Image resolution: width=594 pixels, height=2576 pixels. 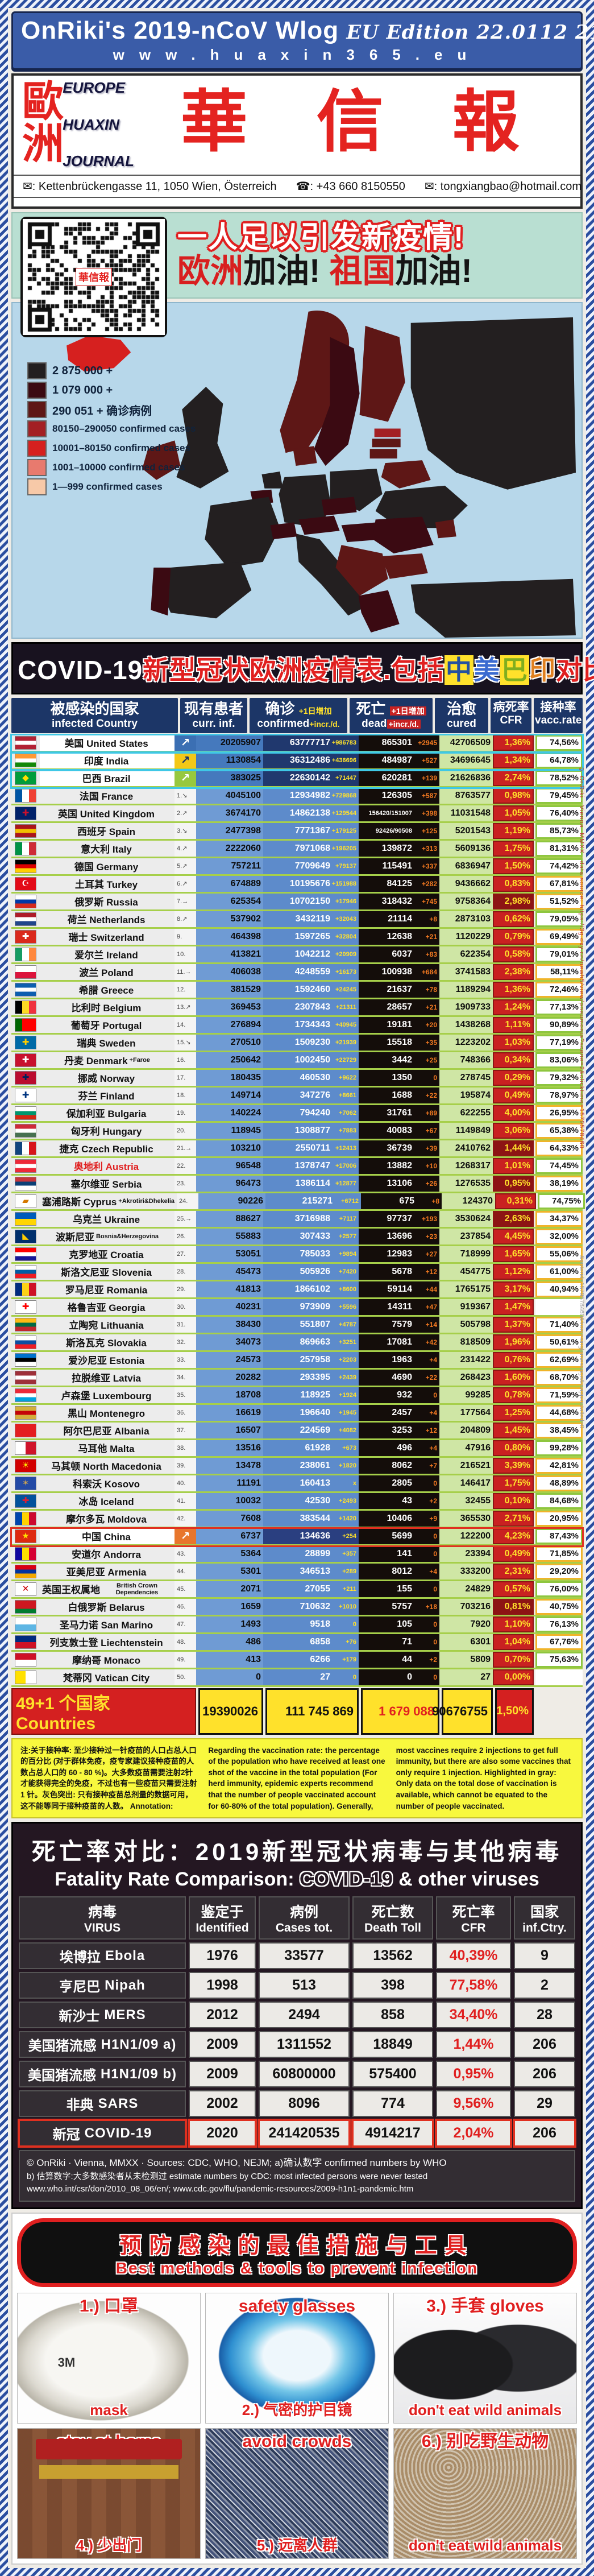 What do you see at coordinates (466, 972) in the screenshot?
I see `cured-total: 3741583` at bounding box center [466, 972].